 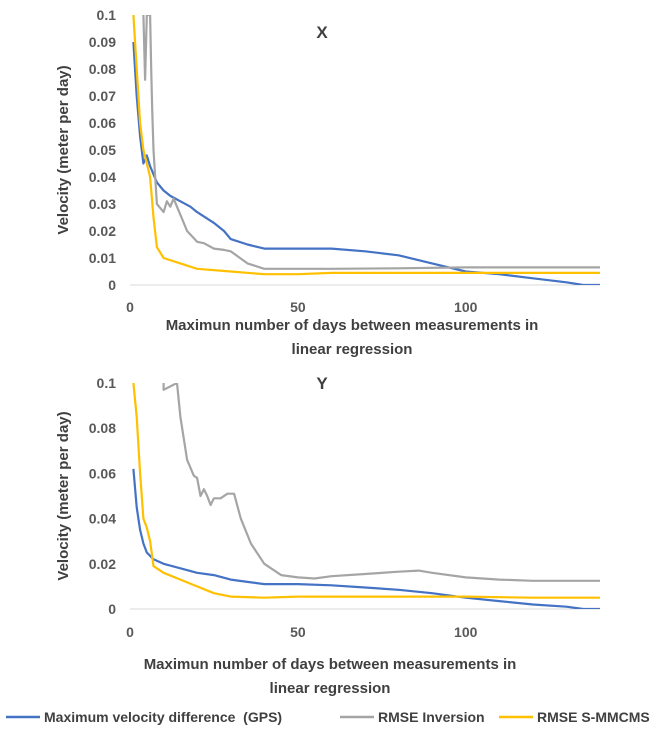 I want to click on chart-title: Y, so click(x=322, y=383).